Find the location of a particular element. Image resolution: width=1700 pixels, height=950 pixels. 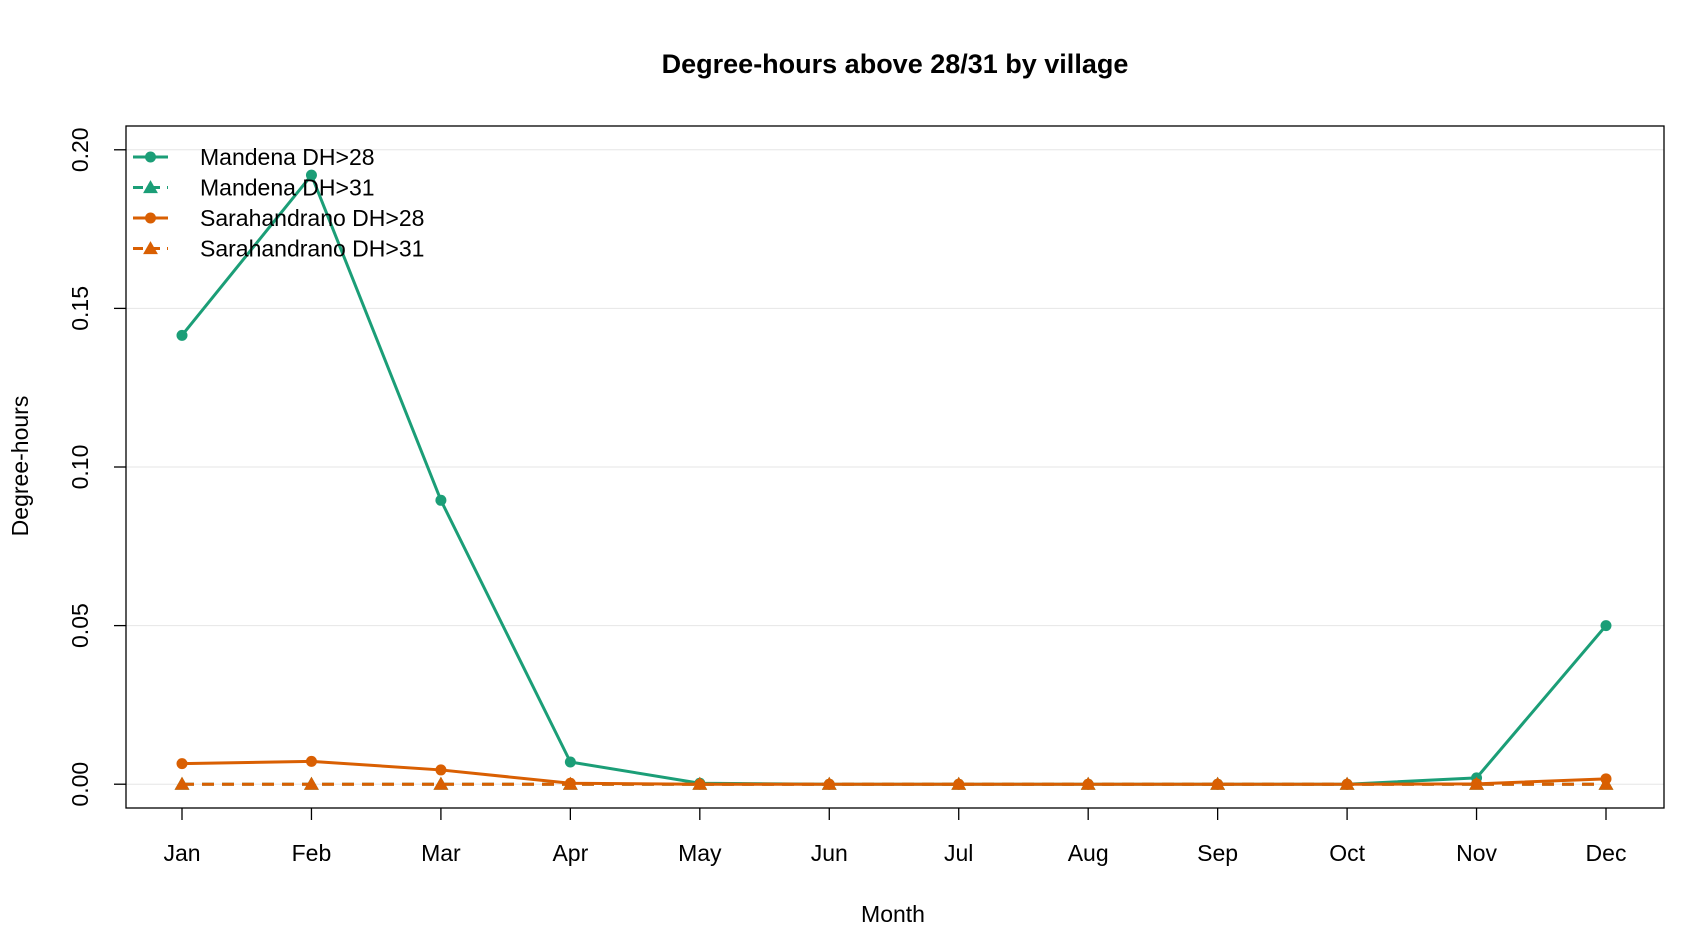

x-tick-label: Aug is located at coordinates (1088, 853).